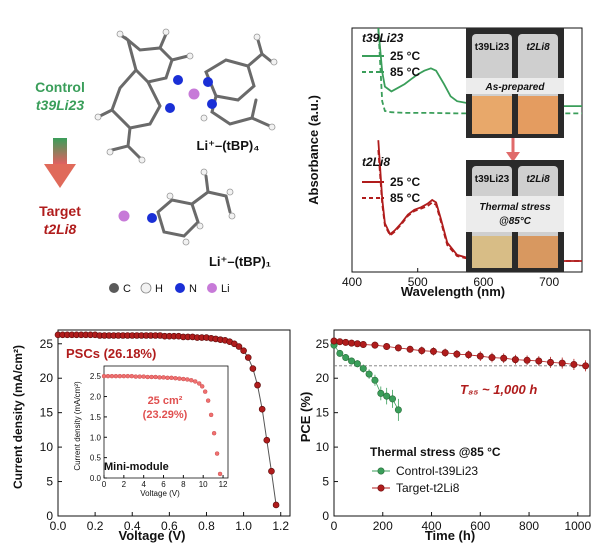 The width and height of the screenshot is (597, 545). I want to click on stability-xtick-label: 800, so click(529, 526).